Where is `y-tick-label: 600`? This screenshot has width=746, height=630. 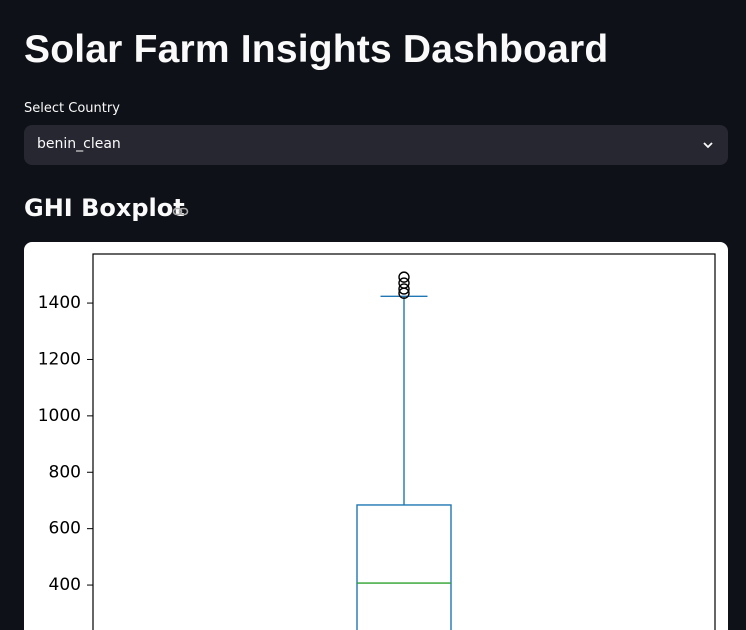 y-tick-label: 600 is located at coordinates (65, 529).